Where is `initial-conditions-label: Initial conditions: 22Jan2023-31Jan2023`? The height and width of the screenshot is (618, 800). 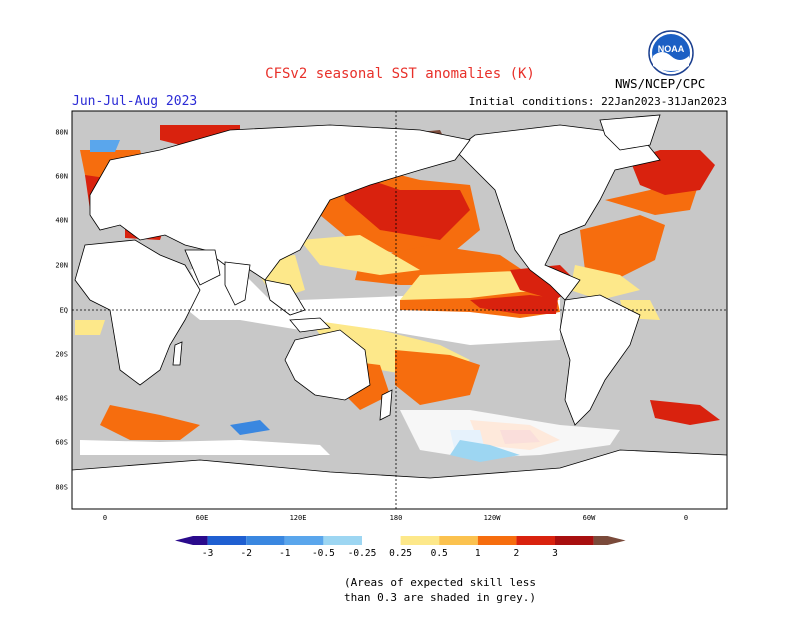
initial-conditions-label: Initial conditions: 22Jan2023-31Jan2023 is located at coordinates (597, 101).